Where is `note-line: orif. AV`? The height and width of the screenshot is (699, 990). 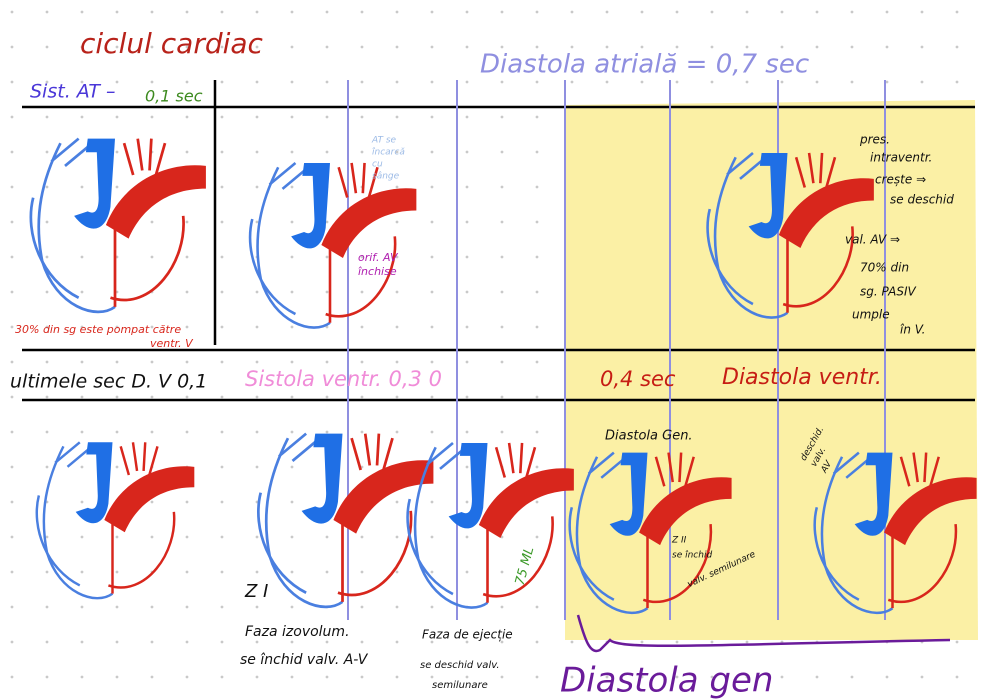 note-line: orif. AV is located at coordinates (378, 257).